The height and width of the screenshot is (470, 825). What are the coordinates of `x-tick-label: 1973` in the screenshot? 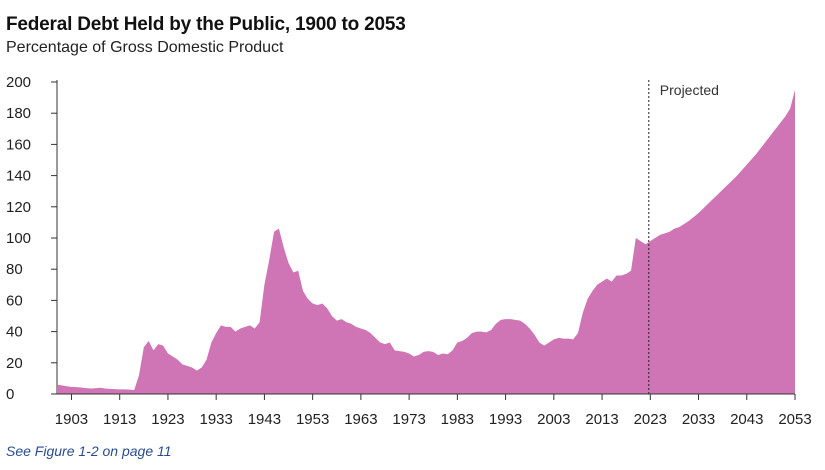 It's located at (408, 419).